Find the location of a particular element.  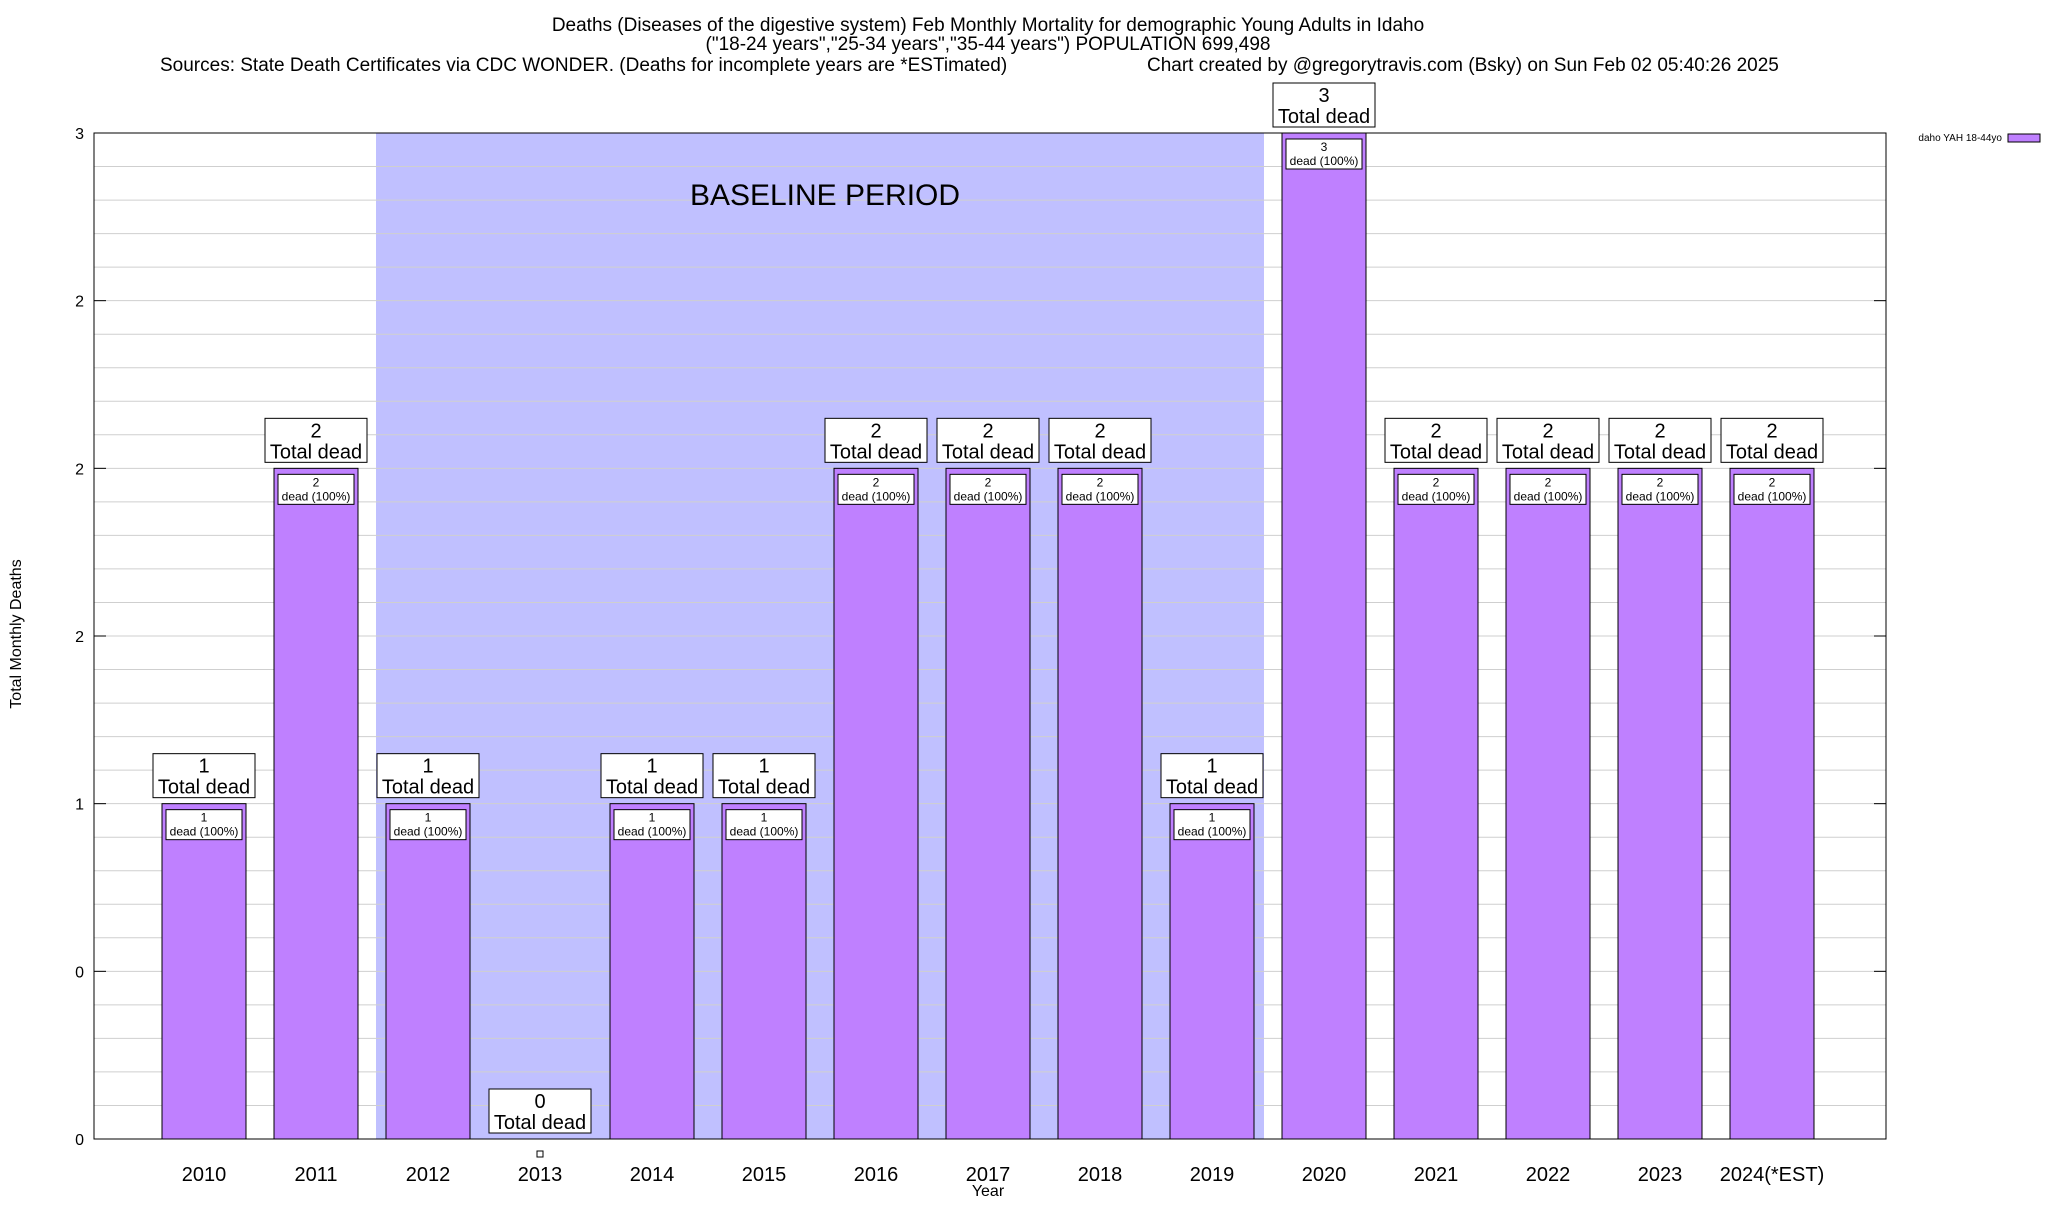

x-axis-title: Year is located at coordinates (988, 1191).